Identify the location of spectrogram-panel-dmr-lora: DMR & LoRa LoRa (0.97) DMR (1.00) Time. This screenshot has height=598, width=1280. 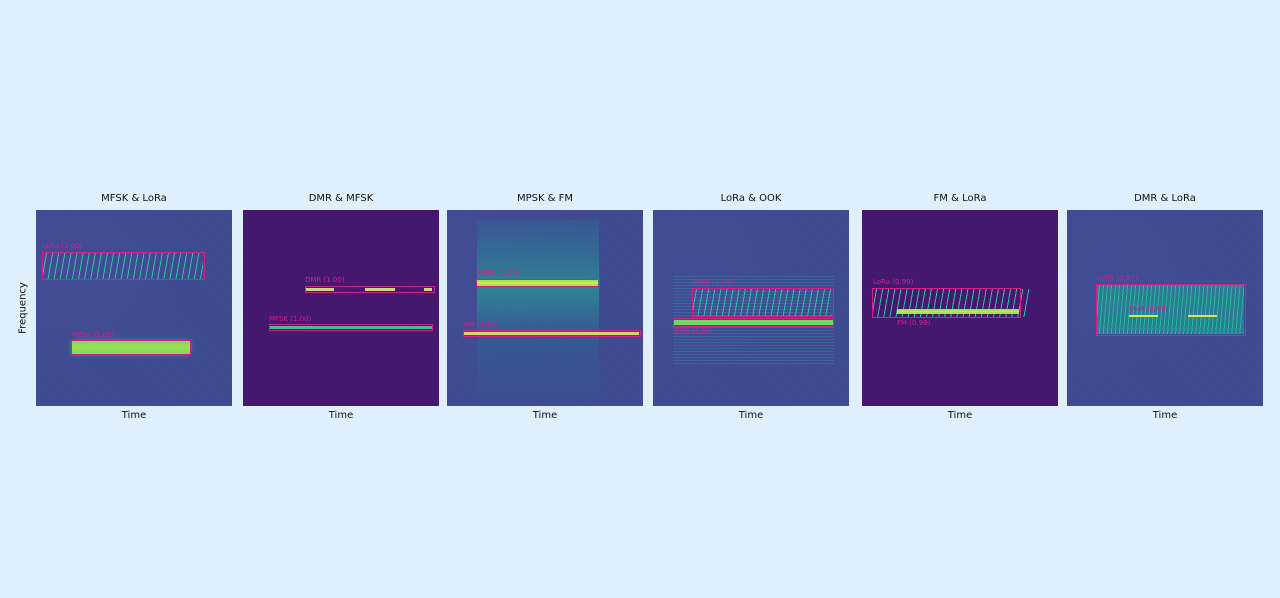
(1165, 307).